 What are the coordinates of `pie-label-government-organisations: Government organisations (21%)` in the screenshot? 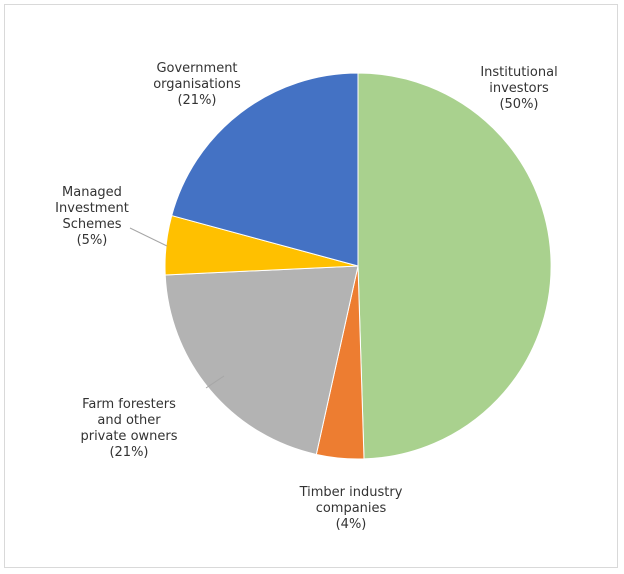 It's located at (197, 84).